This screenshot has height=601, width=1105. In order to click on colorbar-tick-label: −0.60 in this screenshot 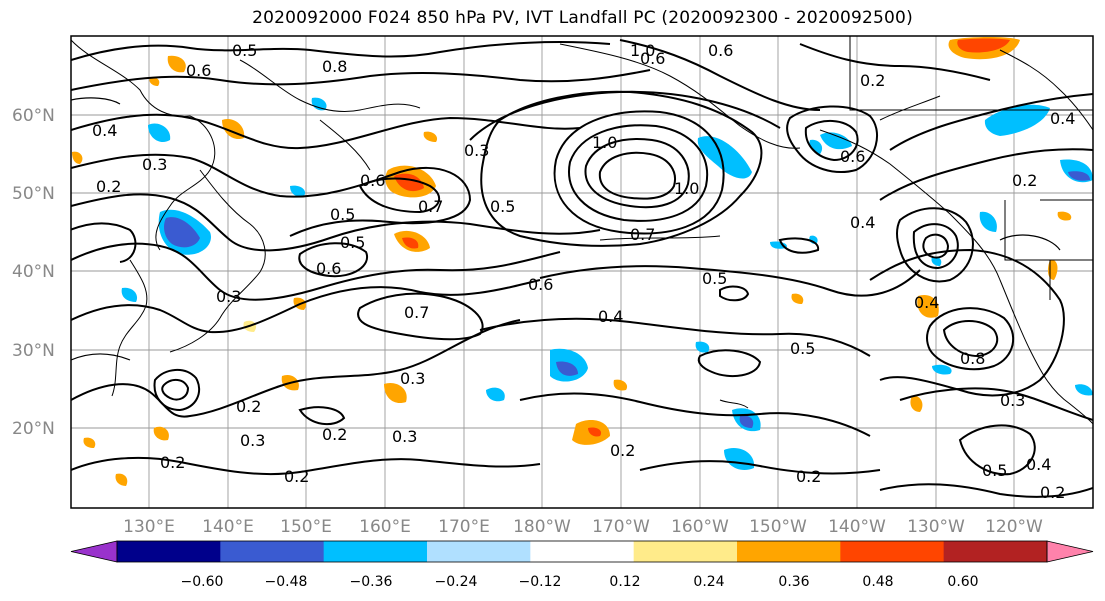, I will do `click(202, 582)`.